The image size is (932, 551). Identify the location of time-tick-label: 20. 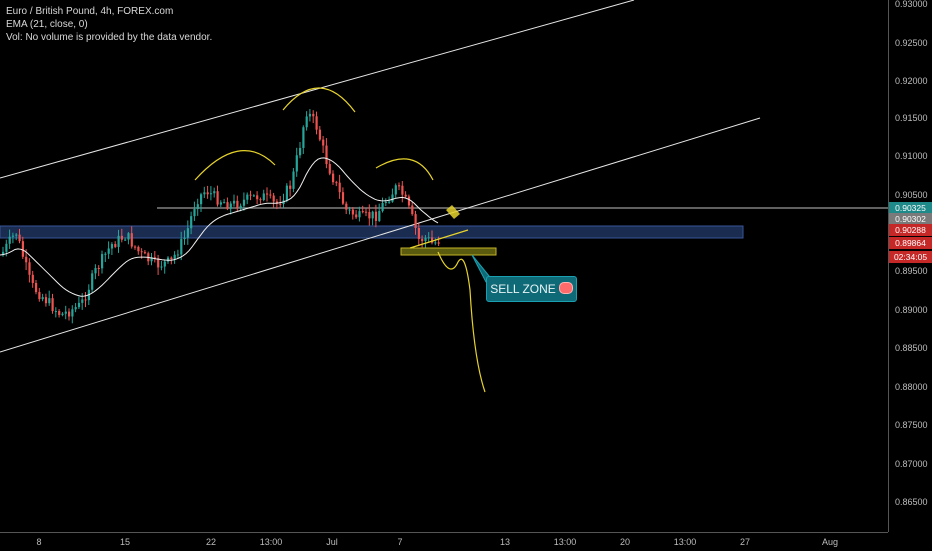
(625, 542).